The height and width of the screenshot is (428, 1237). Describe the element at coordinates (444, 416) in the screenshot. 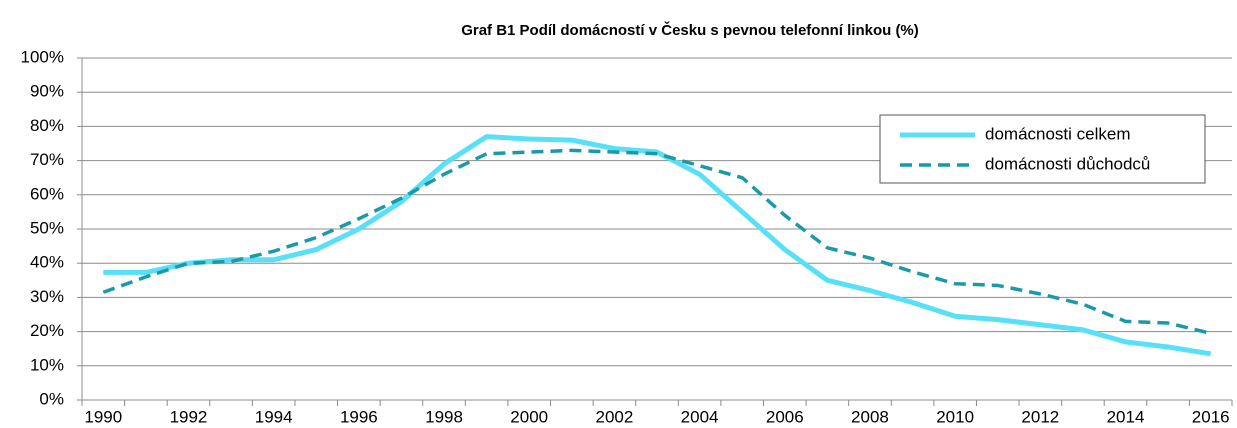

I see `x-tick-label: 1998` at that location.